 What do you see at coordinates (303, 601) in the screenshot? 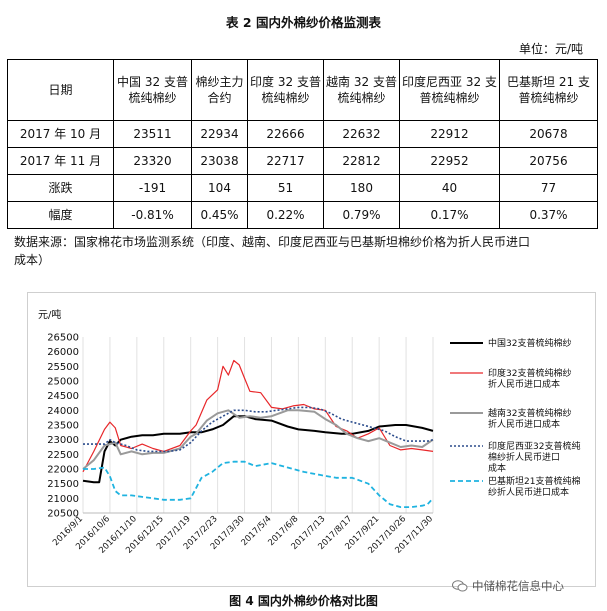
I see `figure-caption: 图 4 国内外棉纱价格对比图` at bounding box center [303, 601].